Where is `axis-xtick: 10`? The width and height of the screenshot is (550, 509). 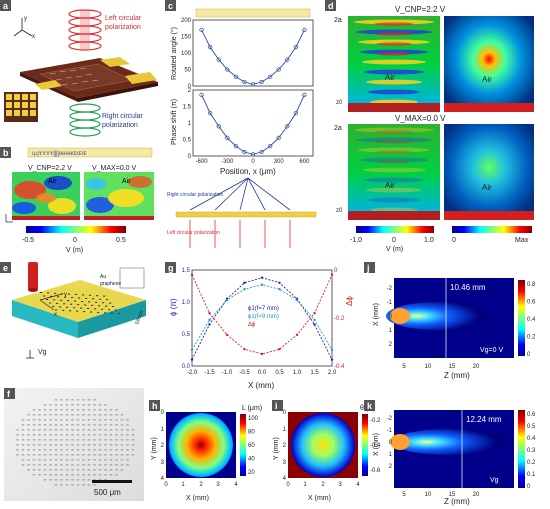
axis-xtick: 10 is located at coordinates (428, 495).